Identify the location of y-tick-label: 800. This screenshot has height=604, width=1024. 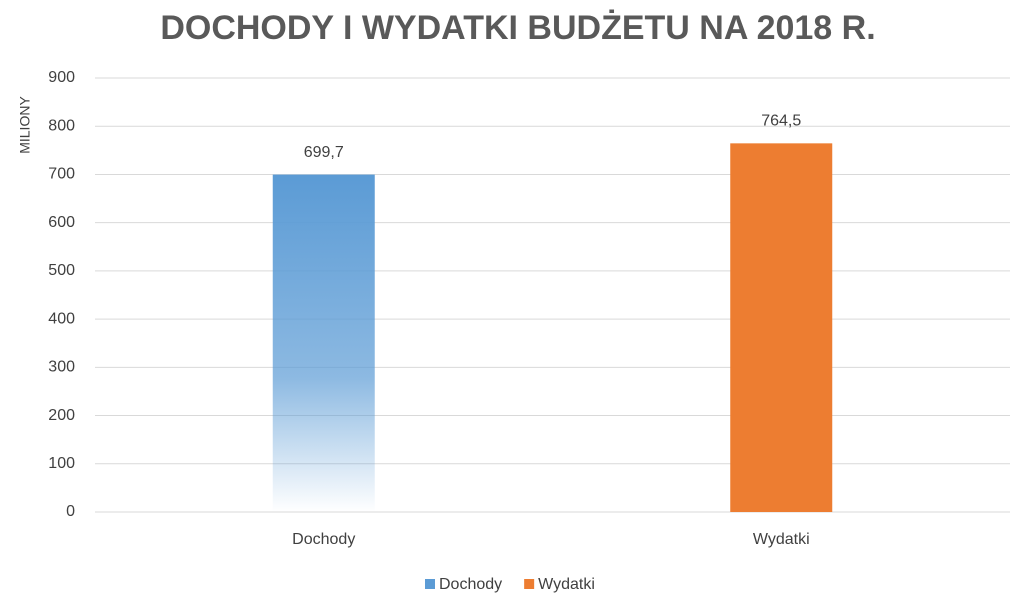
(61, 125).